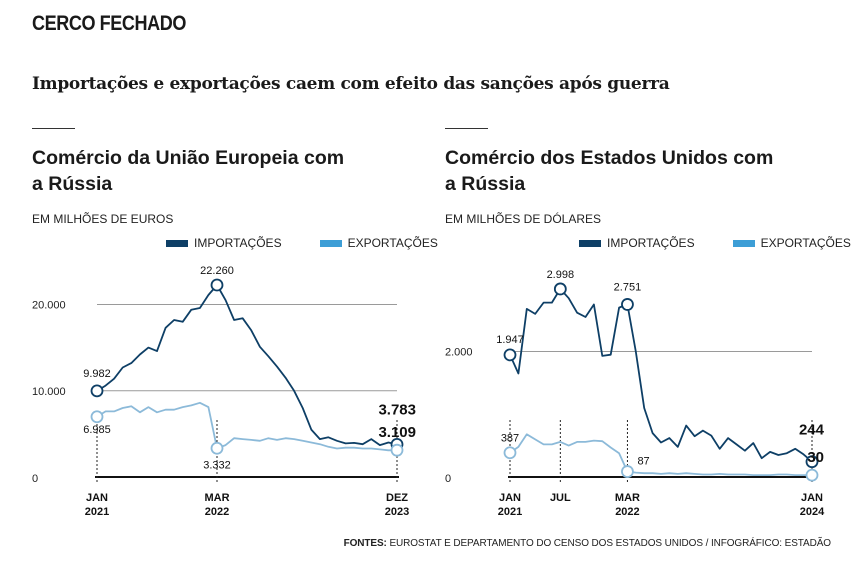 This screenshot has width=856, height=580. I want to click on kicker-title: CERCO FECHADO, so click(109, 23).